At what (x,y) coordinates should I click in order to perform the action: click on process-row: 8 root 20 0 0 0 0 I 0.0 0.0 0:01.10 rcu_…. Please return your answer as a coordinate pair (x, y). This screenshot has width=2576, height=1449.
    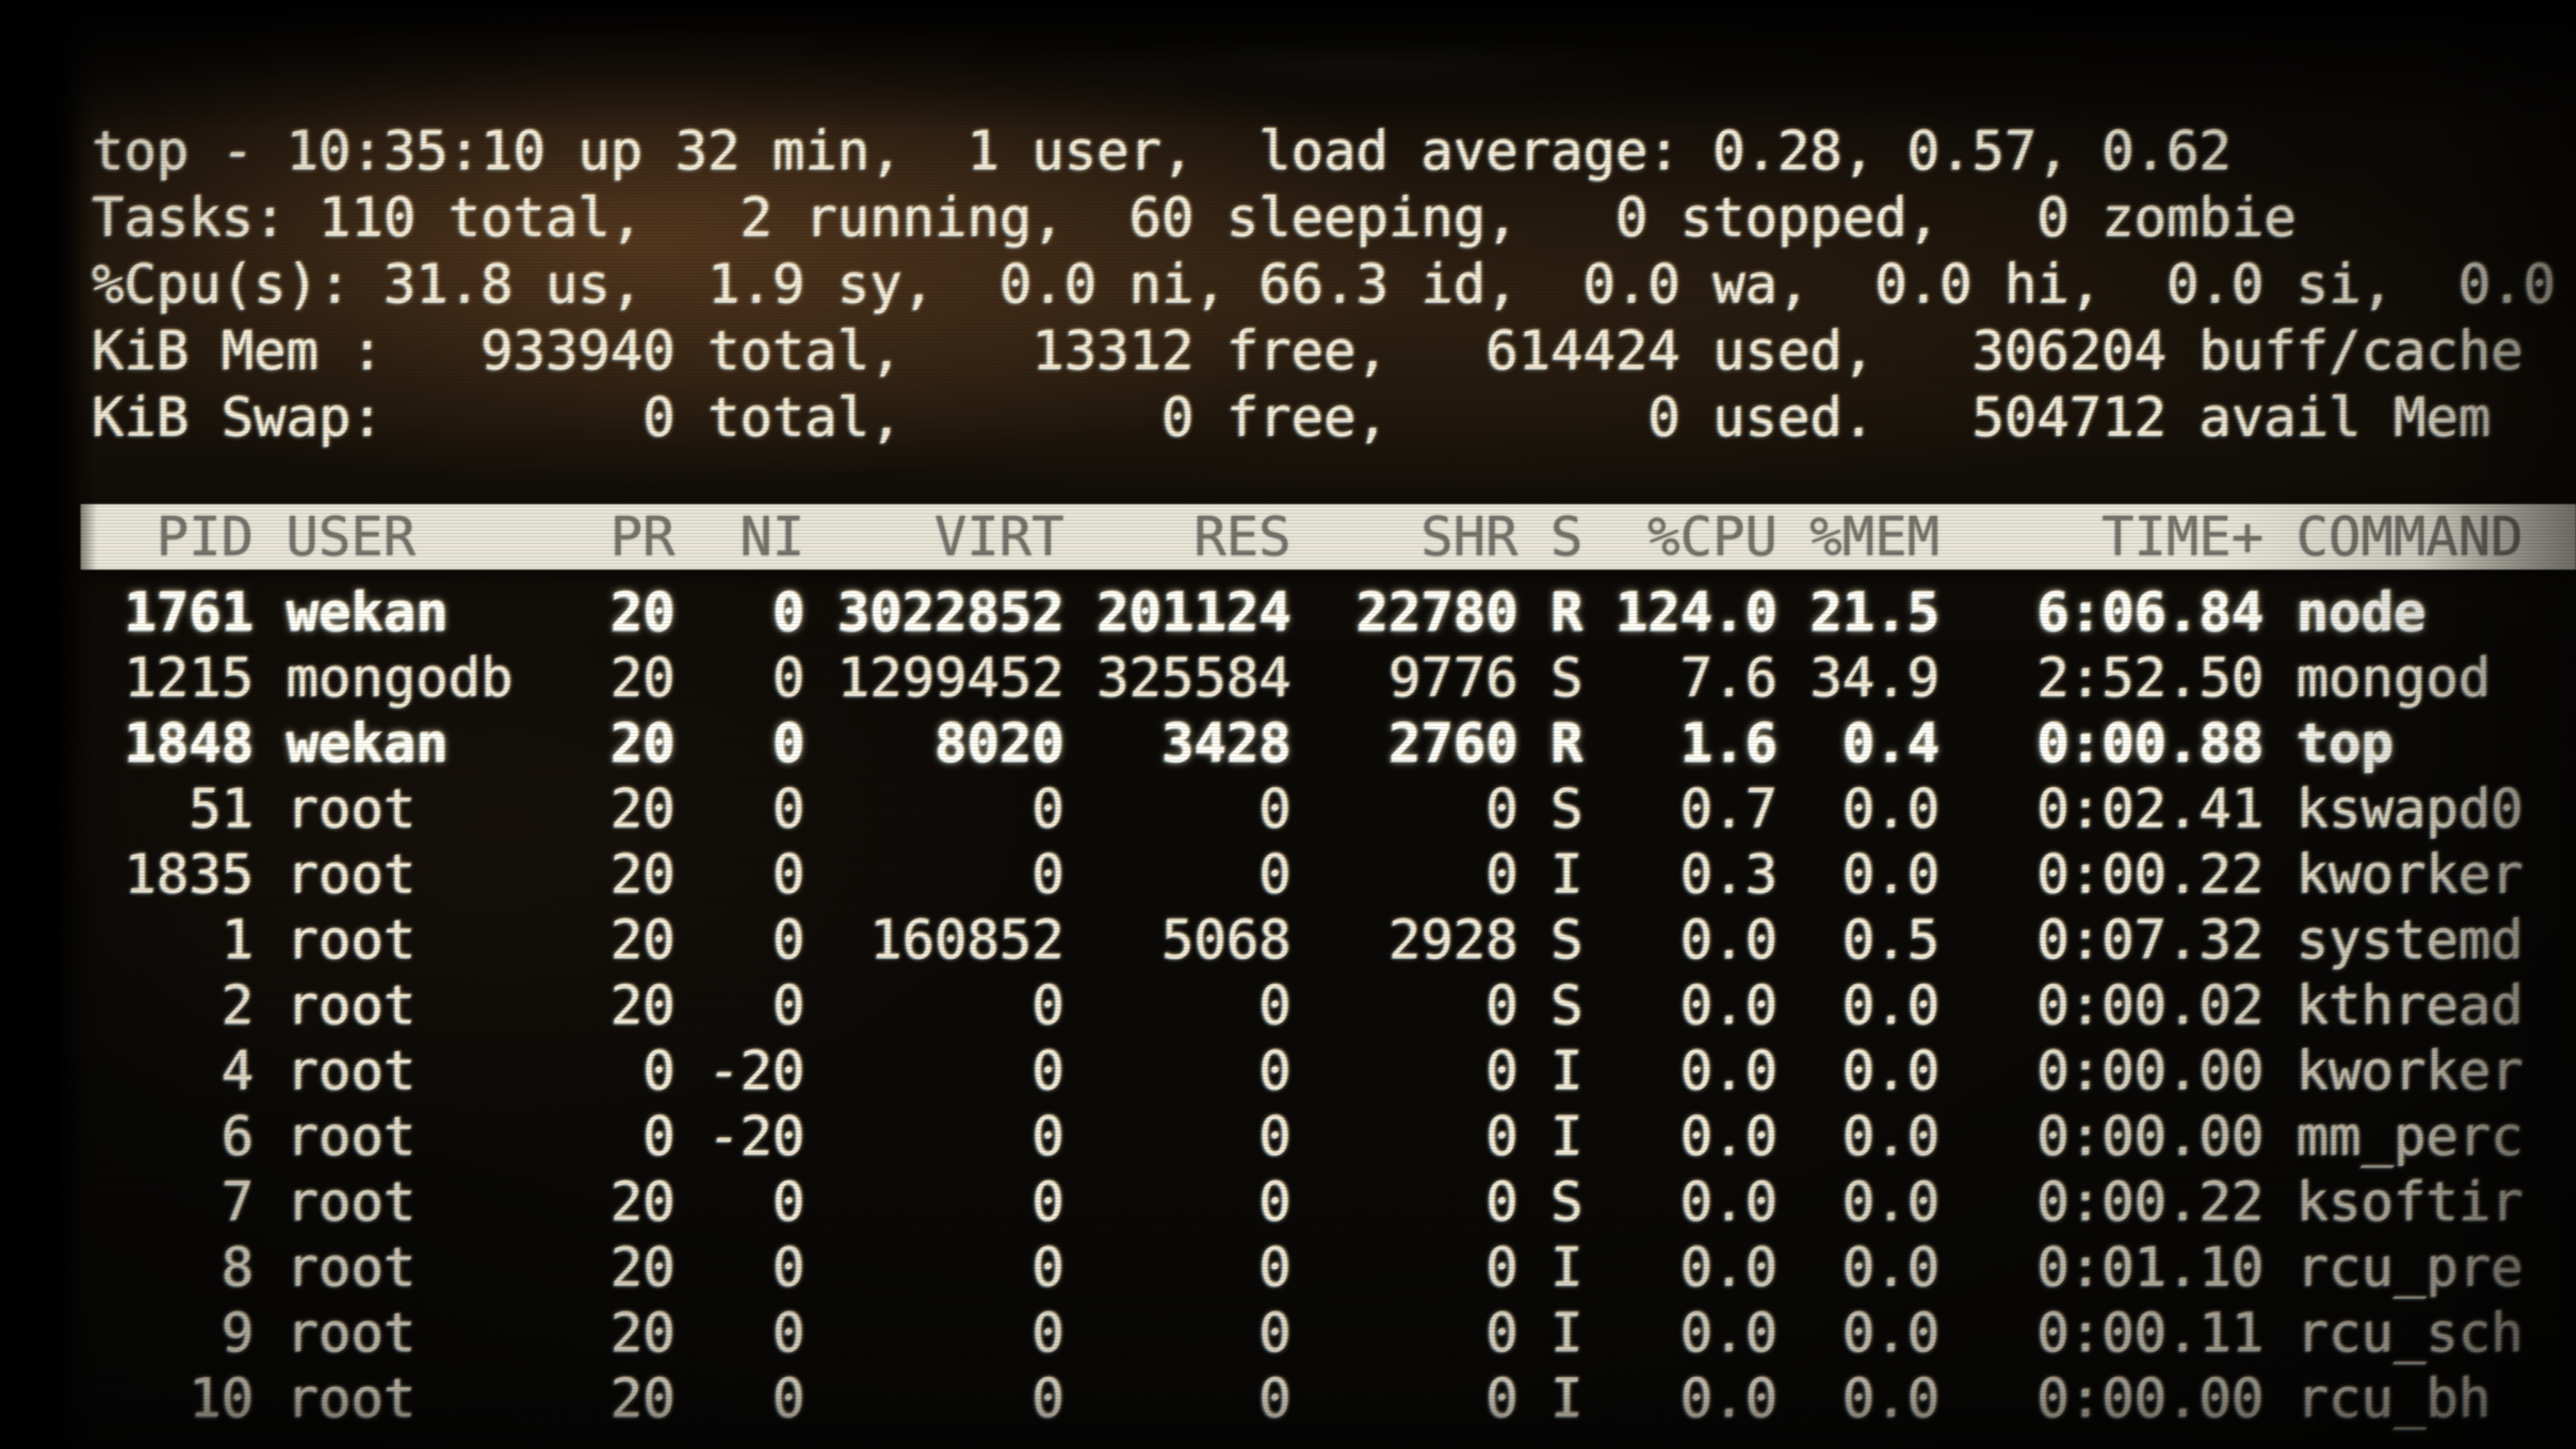
    Looking at the image, I should click on (1307, 1267).